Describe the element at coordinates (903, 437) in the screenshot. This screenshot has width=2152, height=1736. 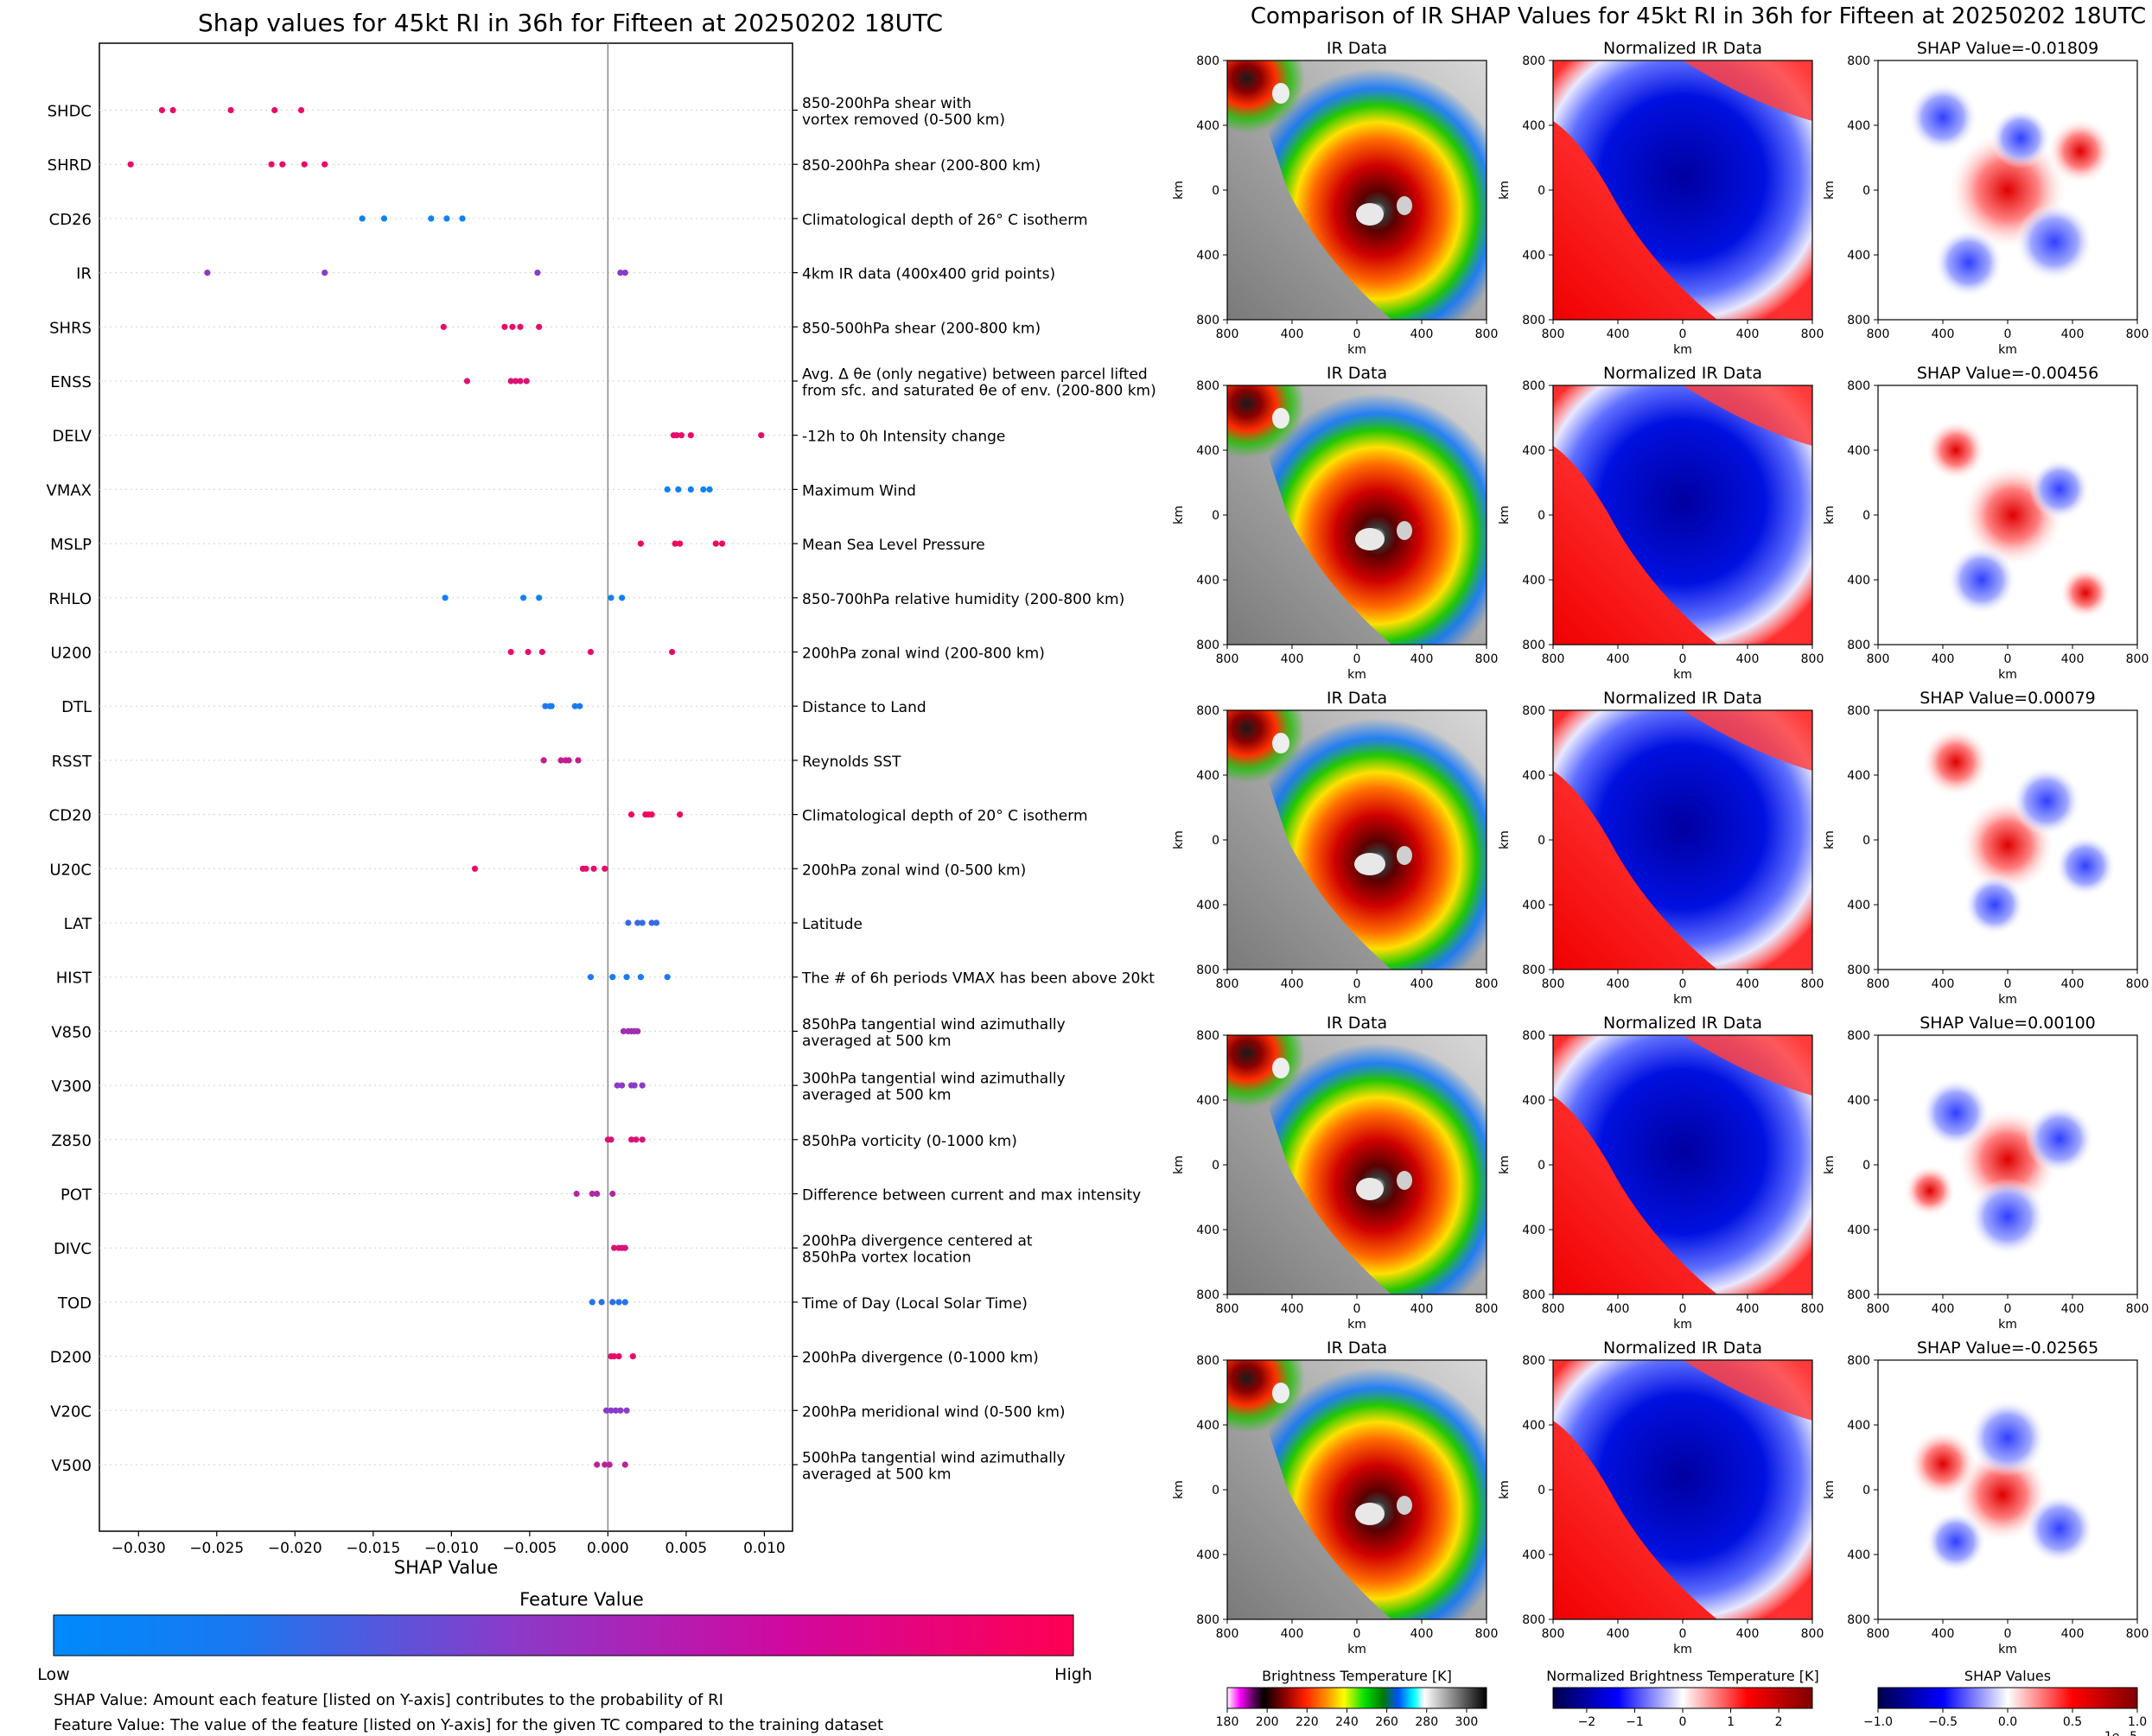
I see `feature-description-label: -12h to 0h Intensity change` at that location.